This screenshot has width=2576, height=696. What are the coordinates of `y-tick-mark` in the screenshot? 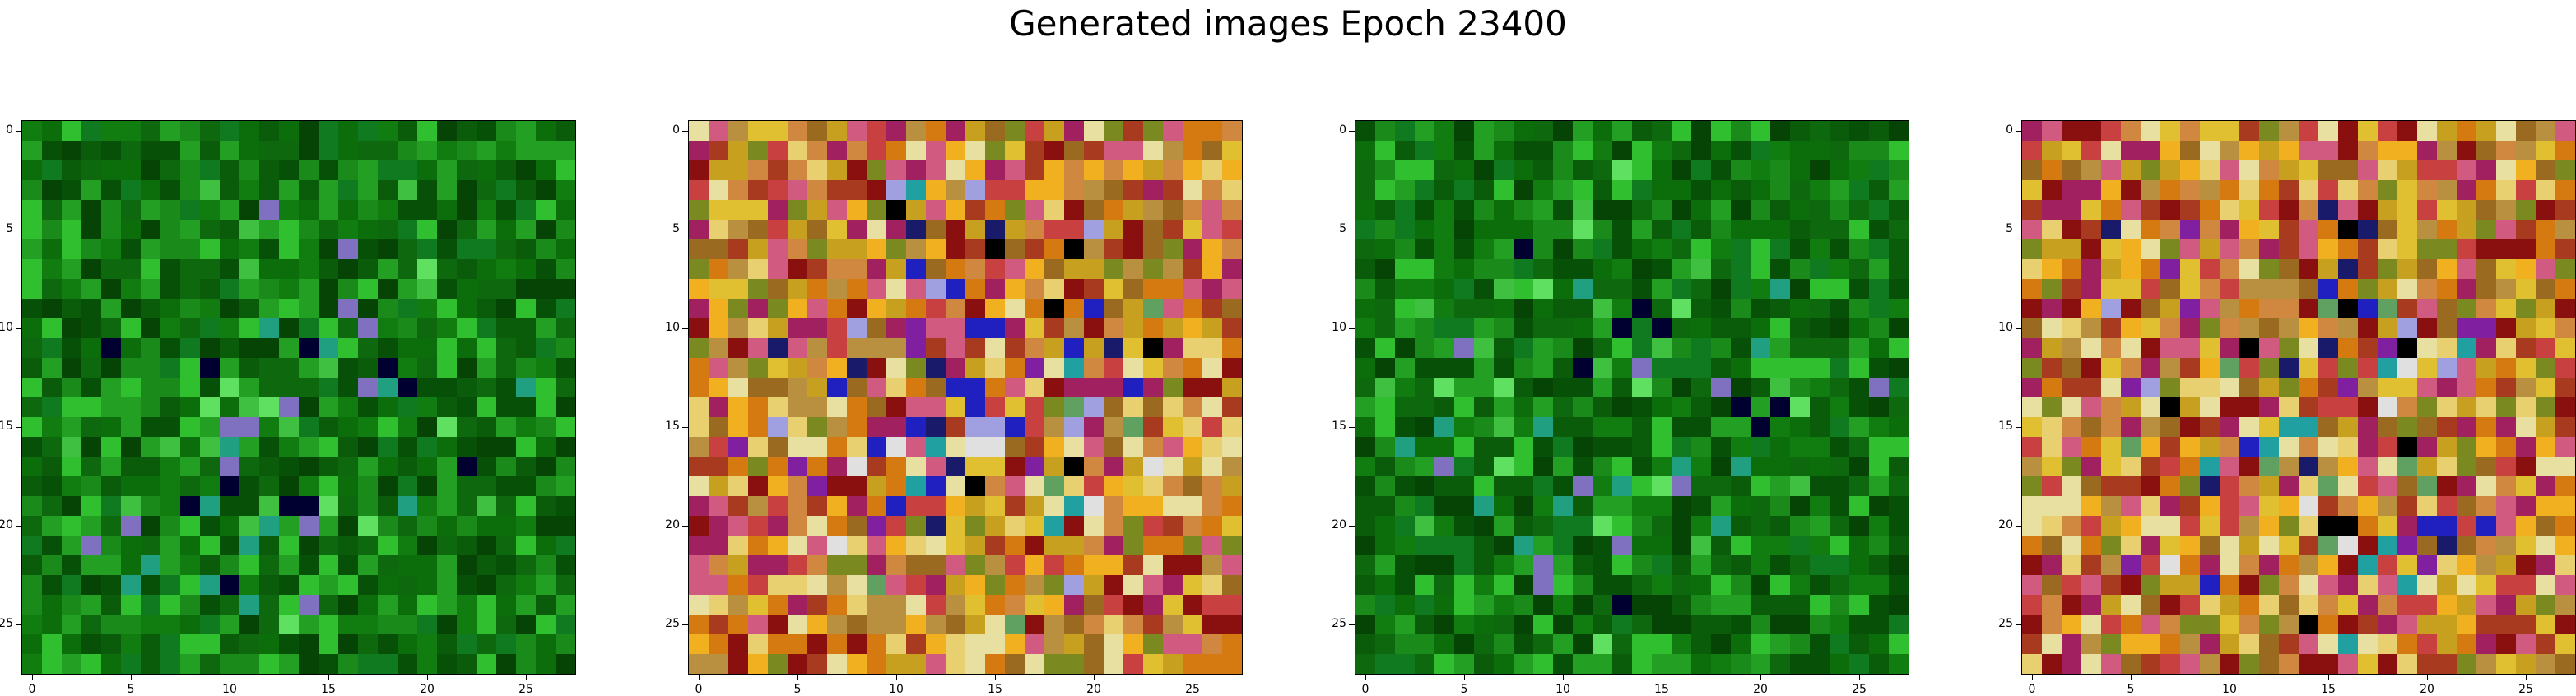 It's located at (2018, 328).